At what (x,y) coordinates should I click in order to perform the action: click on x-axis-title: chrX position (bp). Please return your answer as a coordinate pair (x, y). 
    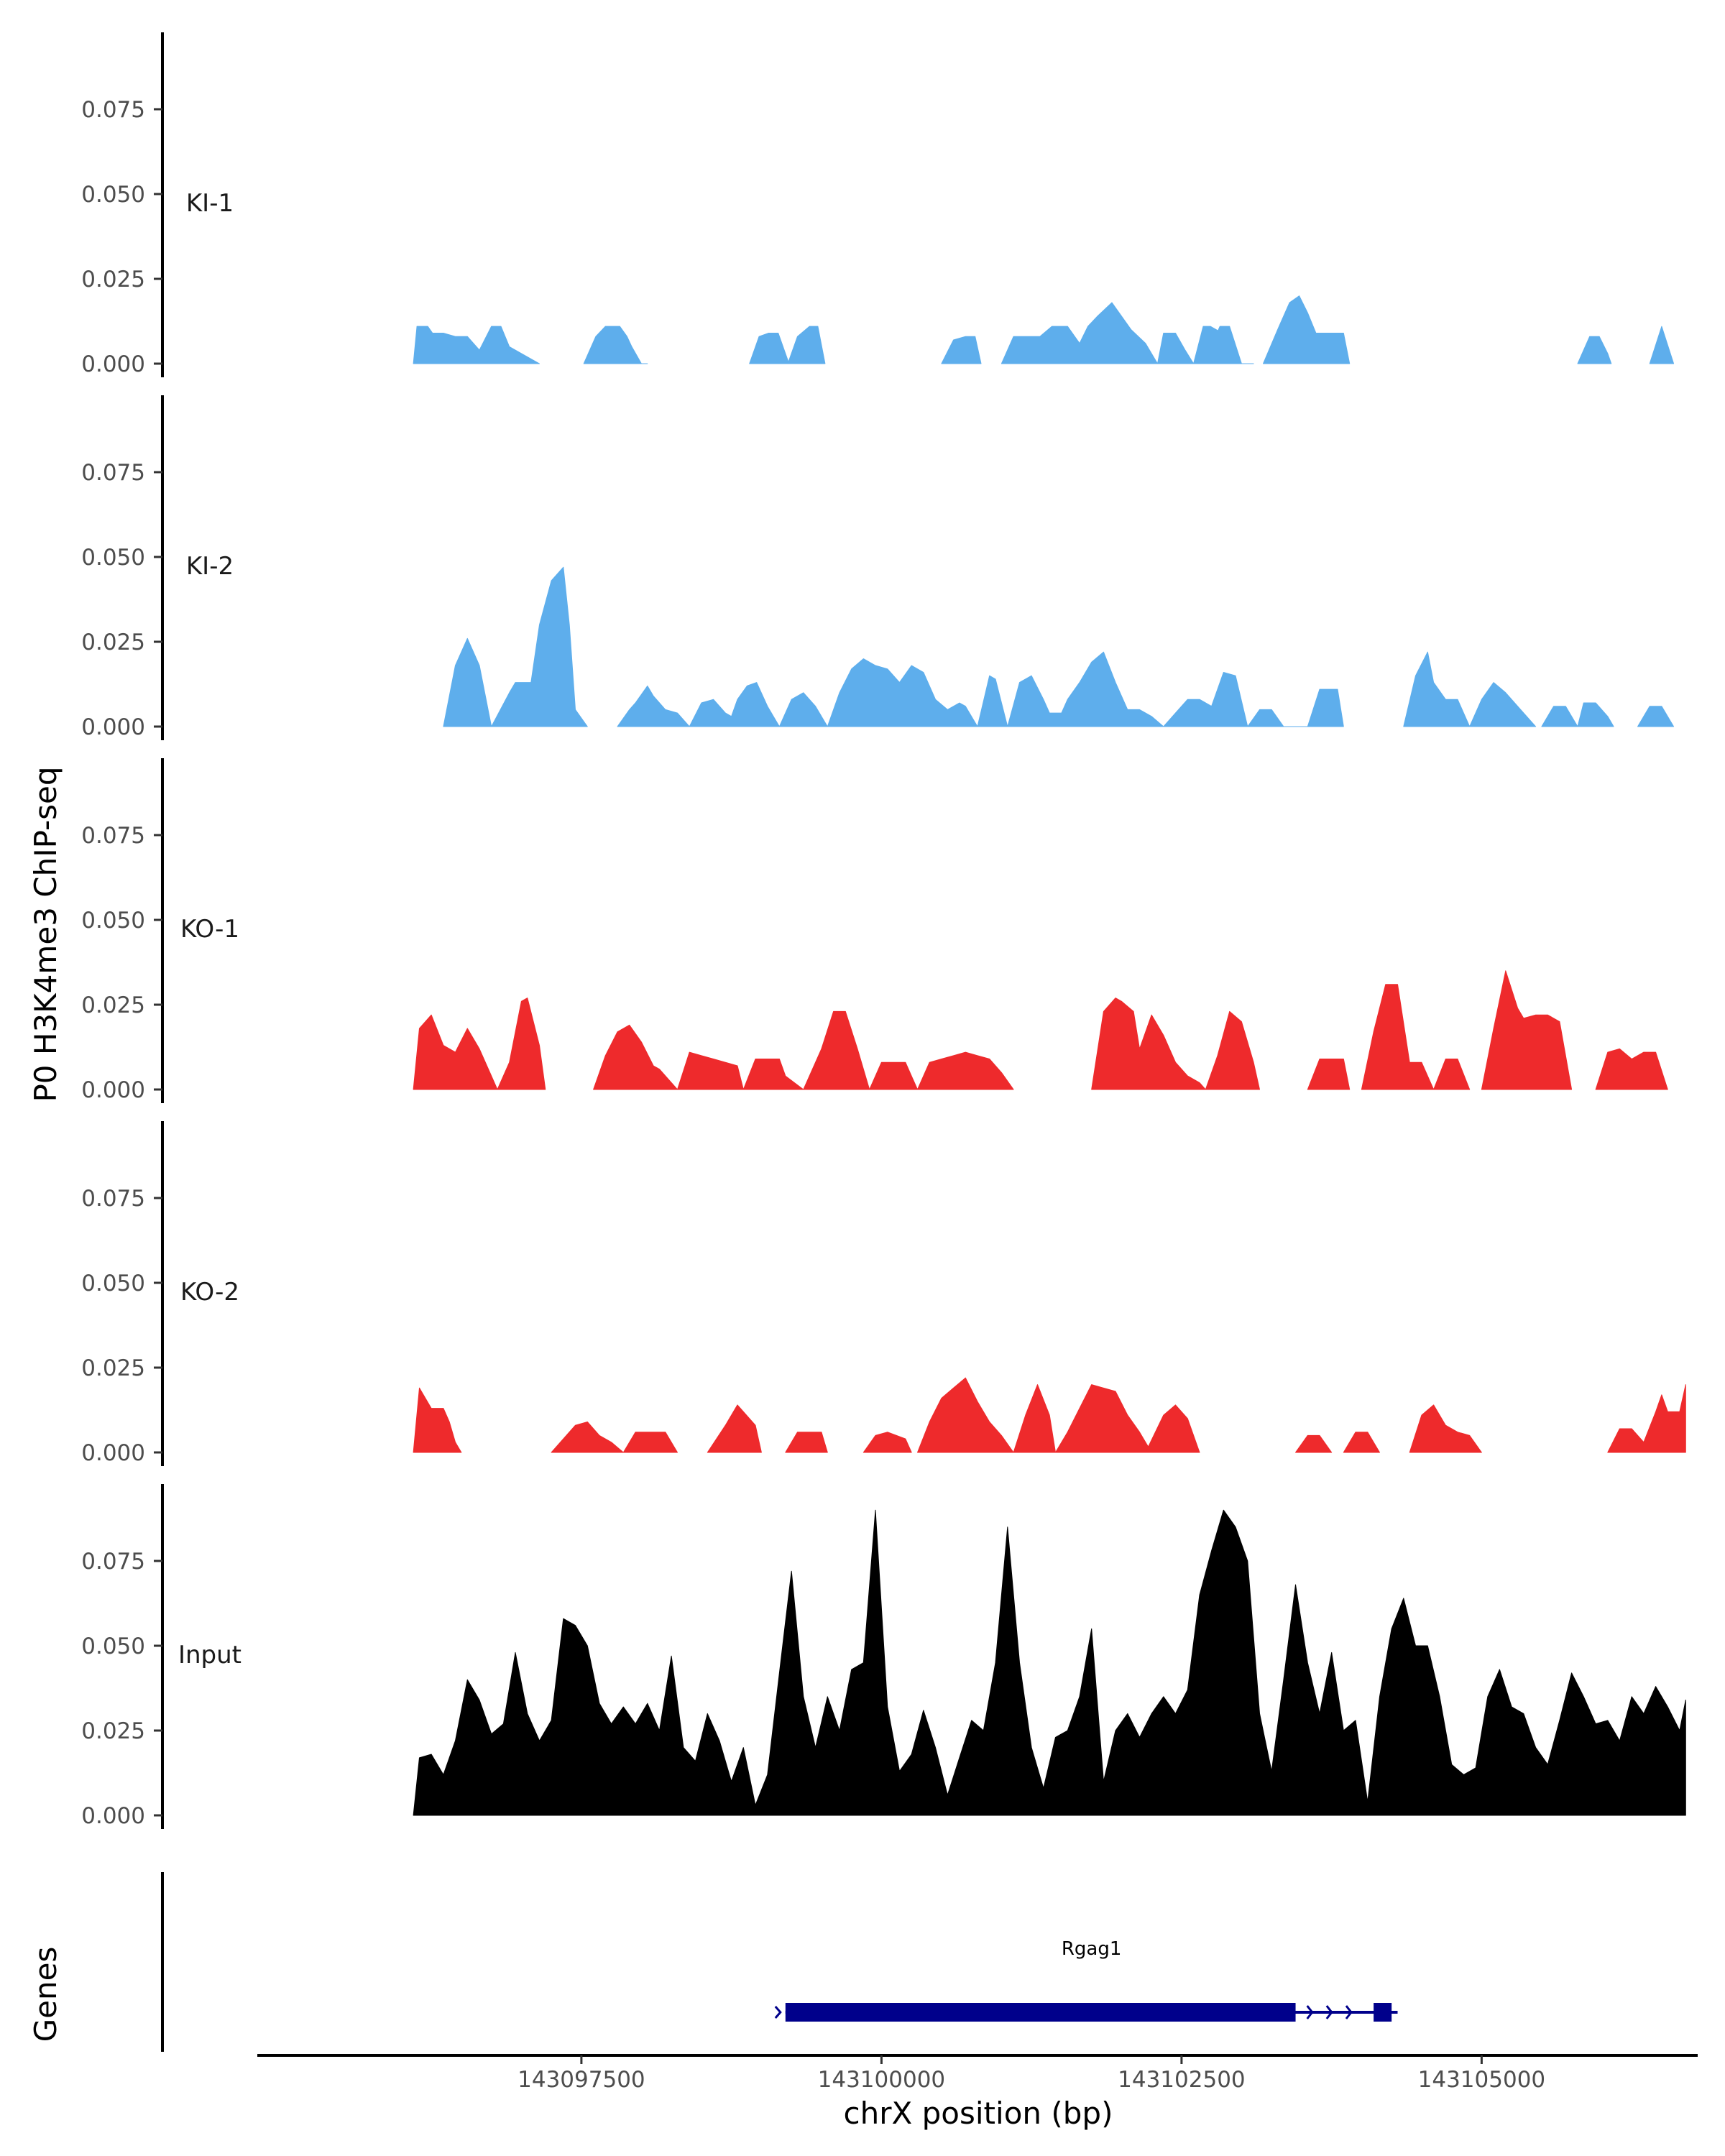
    Looking at the image, I should click on (978, 2113).